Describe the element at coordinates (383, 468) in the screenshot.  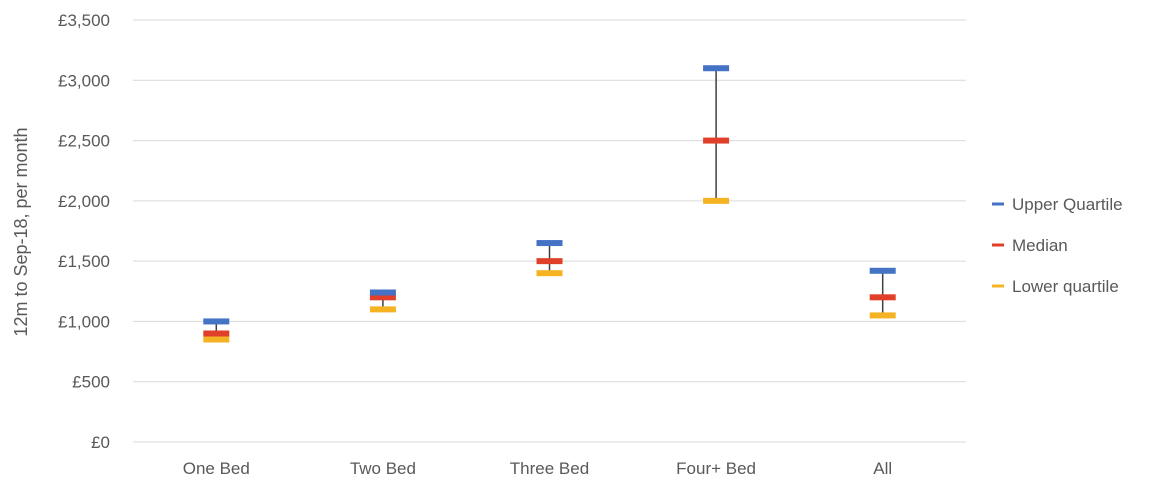
I see `x-tick-label: Two Bed` at that location.